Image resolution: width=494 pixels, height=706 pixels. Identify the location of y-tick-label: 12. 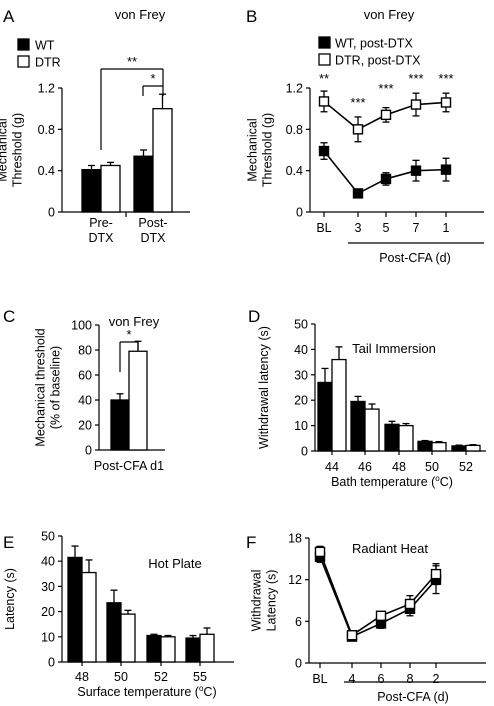
(295, 580).